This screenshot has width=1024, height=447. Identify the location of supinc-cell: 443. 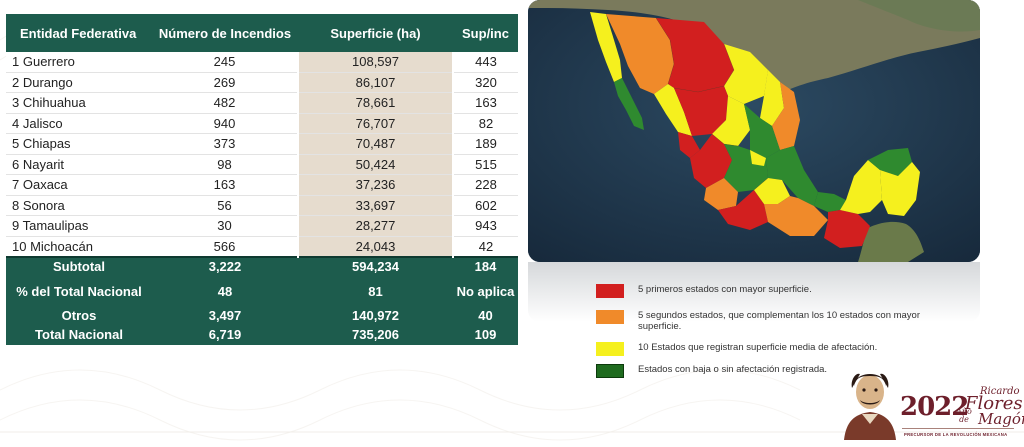
(485, 62).